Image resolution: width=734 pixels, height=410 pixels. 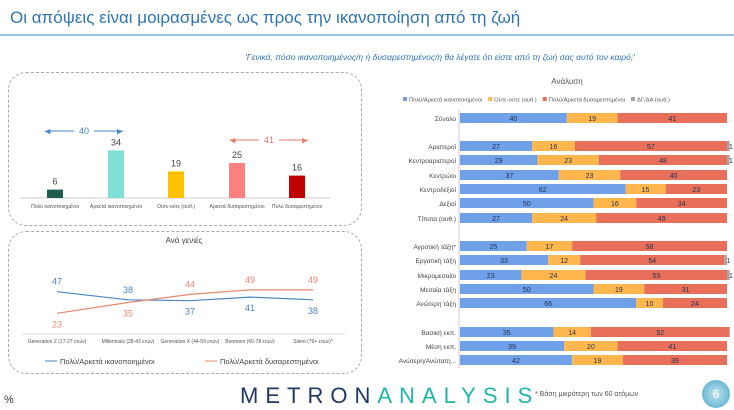 What do you see at coordinates (55, 206) in the screenshot?
I see `tick-label: Πολύ ικανοποιημένοι` at bounding box center [55, 206].